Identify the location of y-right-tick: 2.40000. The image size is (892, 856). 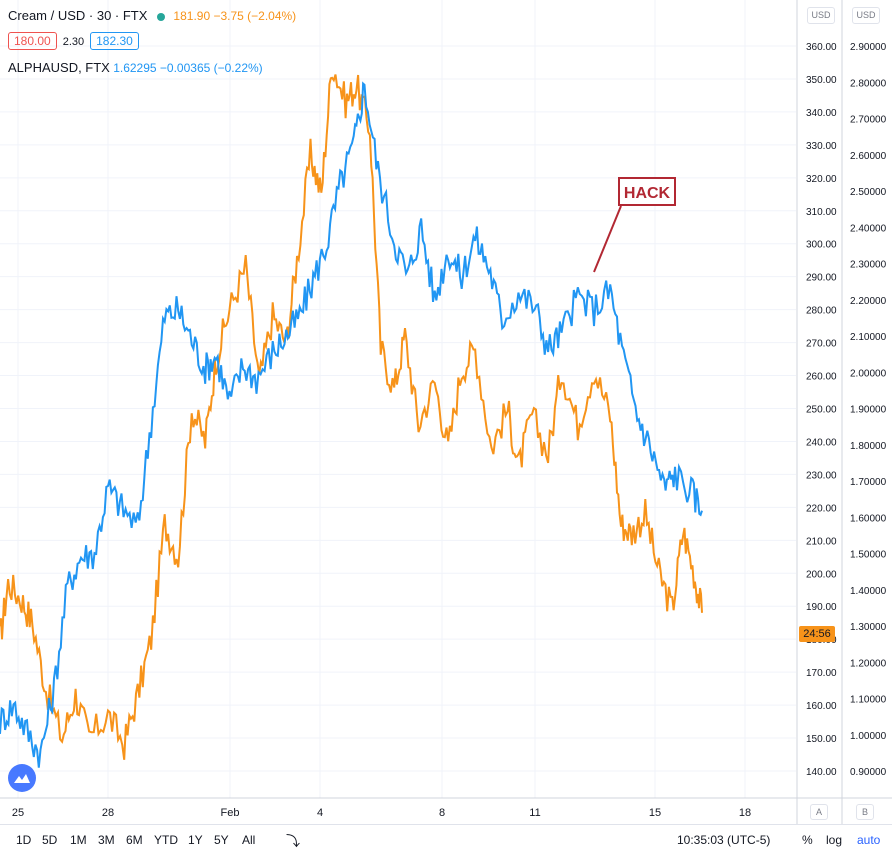
(868, 228).